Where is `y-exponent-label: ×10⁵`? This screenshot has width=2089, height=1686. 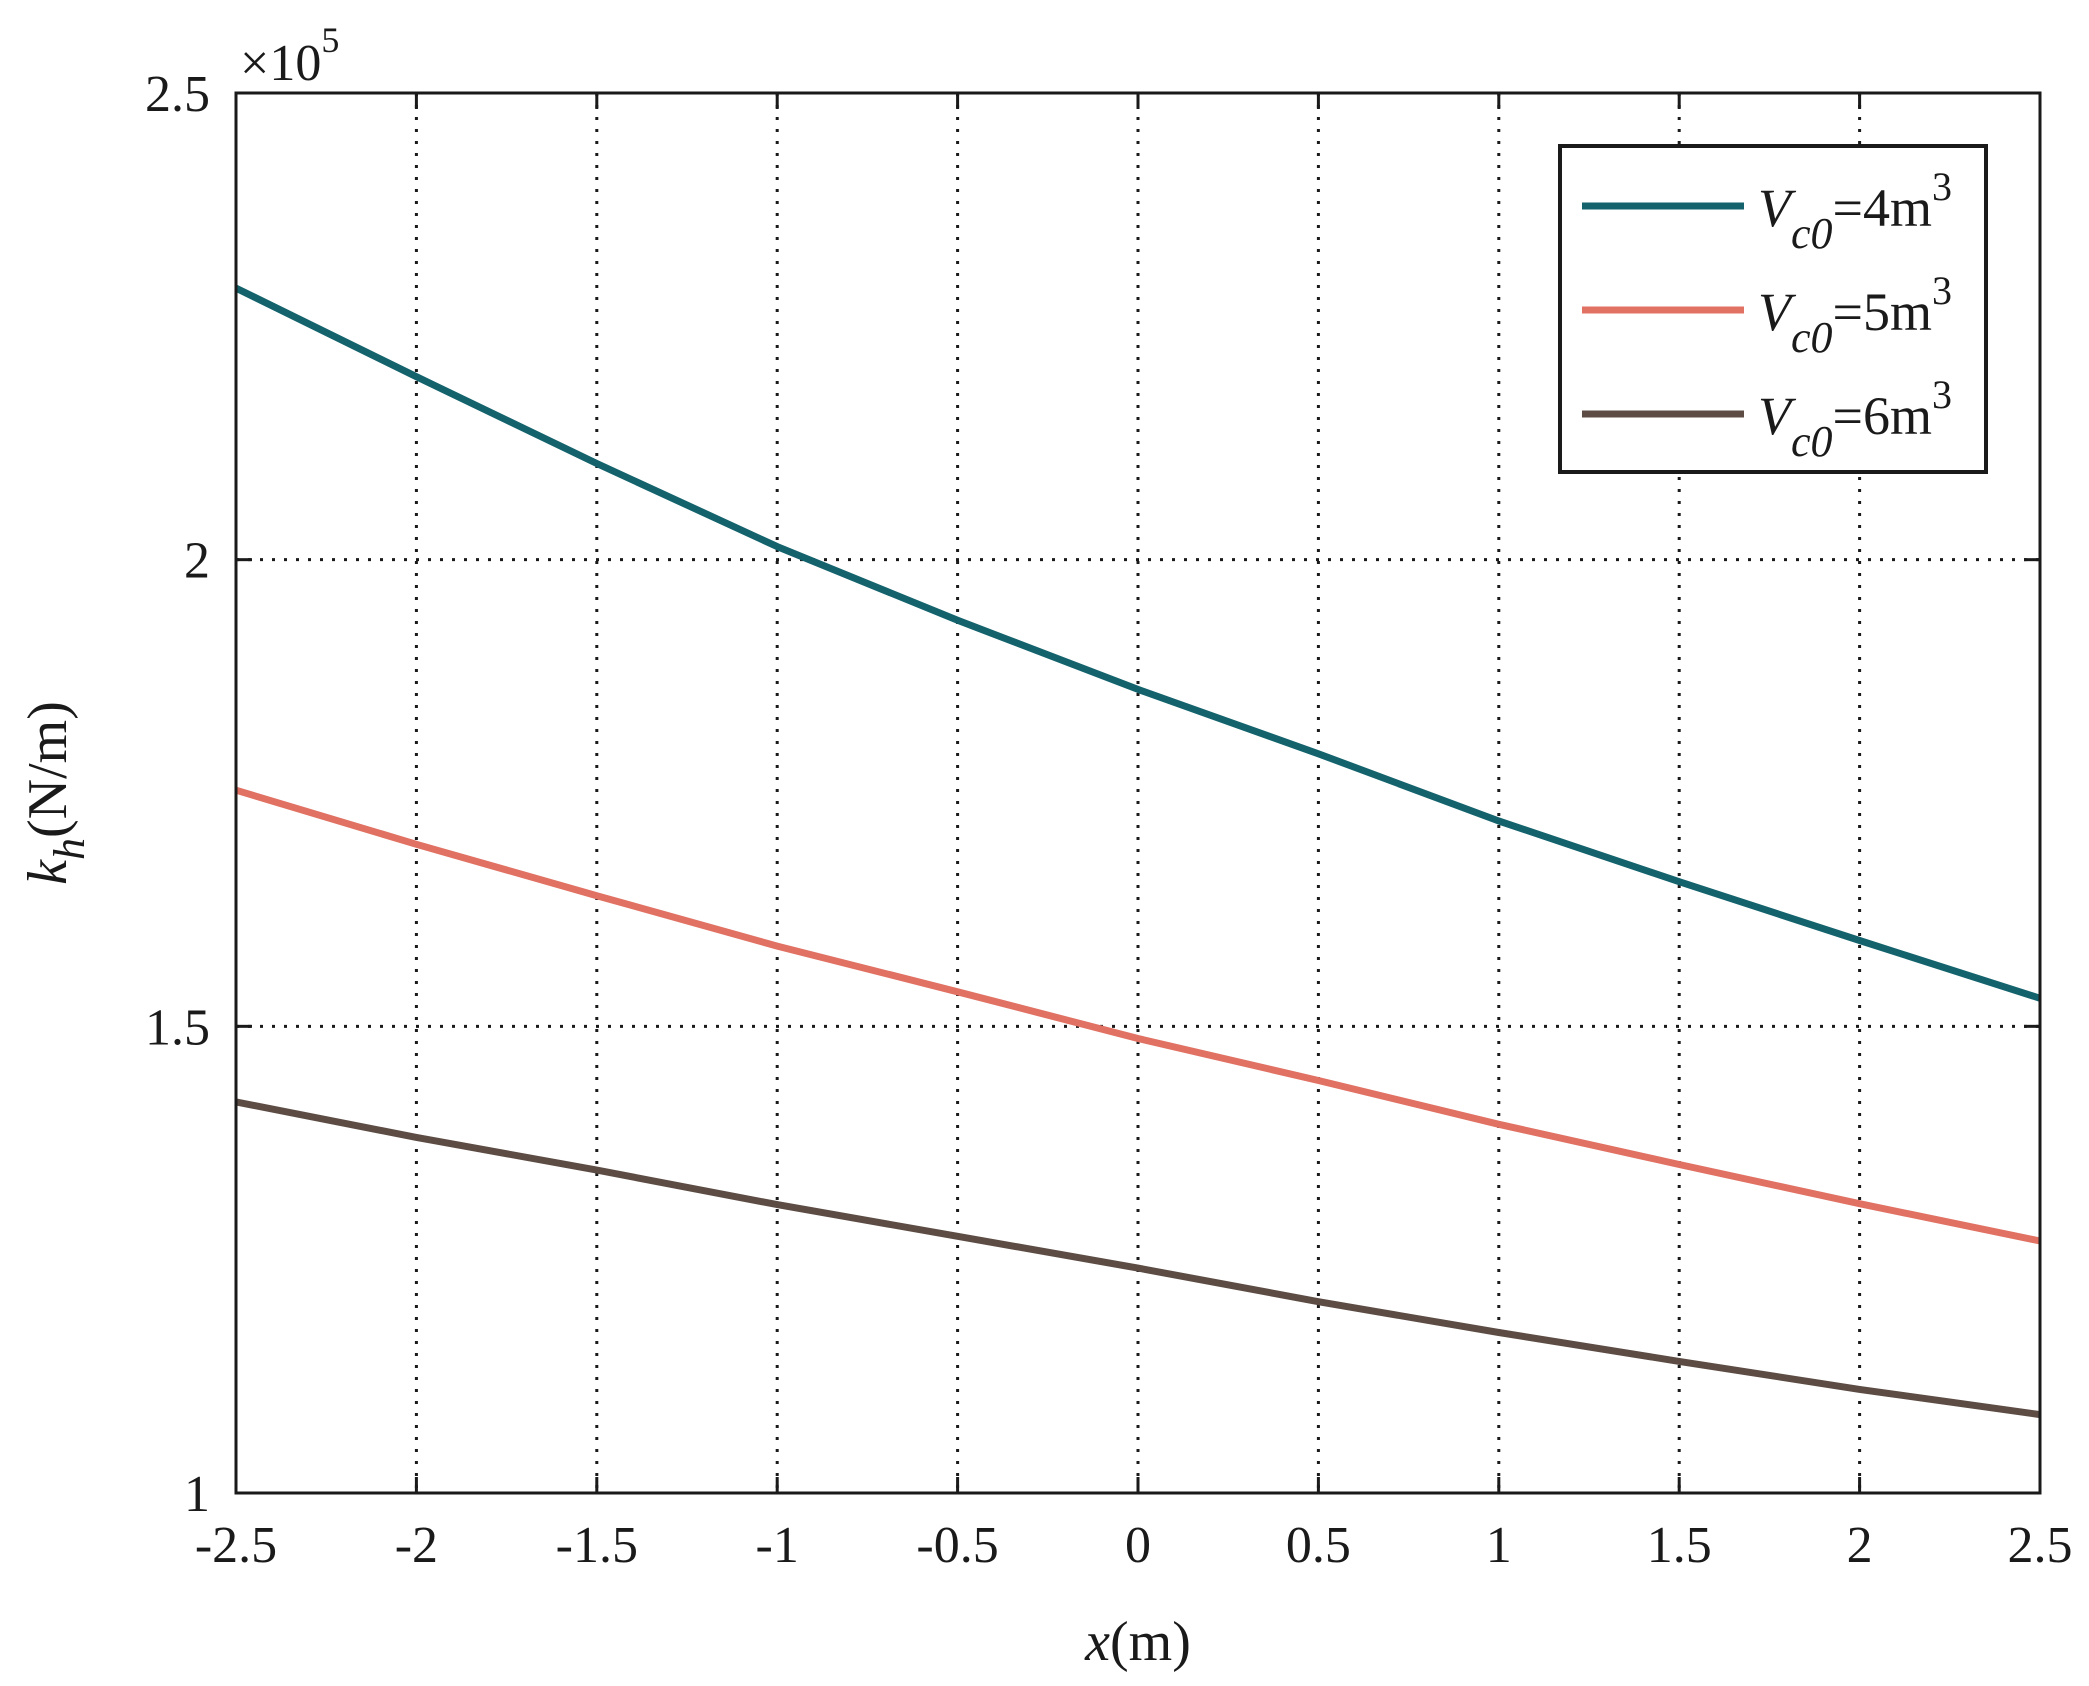
y-exponent-label: ×10⁵ is located at coordinates (289, 56).